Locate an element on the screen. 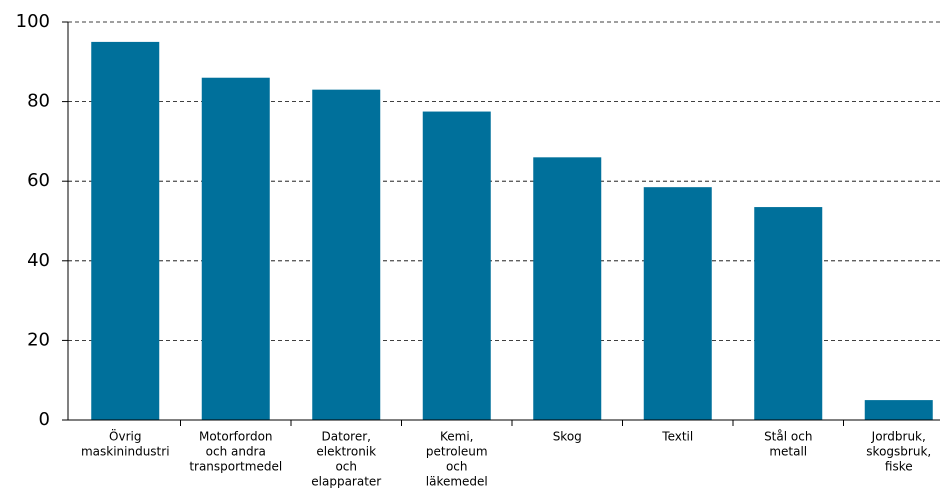 This screenshot has width=942, height=493. x-tick-label: Kemi, is located at coordinates (457, 437).